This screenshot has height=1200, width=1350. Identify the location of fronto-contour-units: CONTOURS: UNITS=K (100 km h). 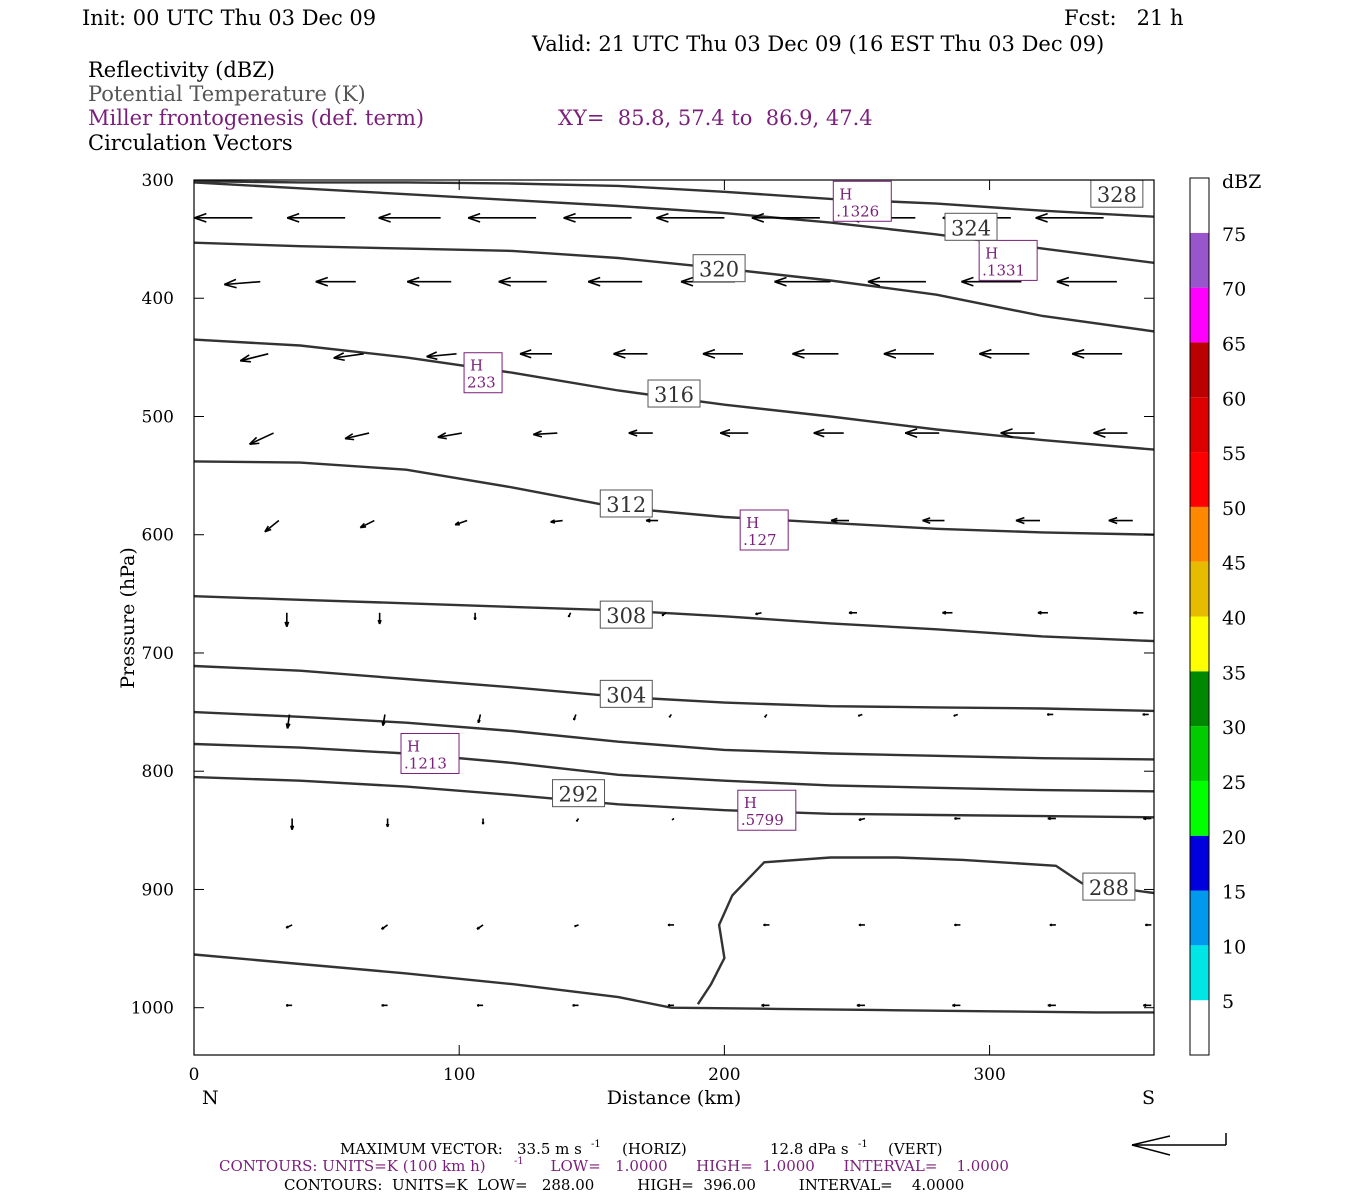
(352, 1166).